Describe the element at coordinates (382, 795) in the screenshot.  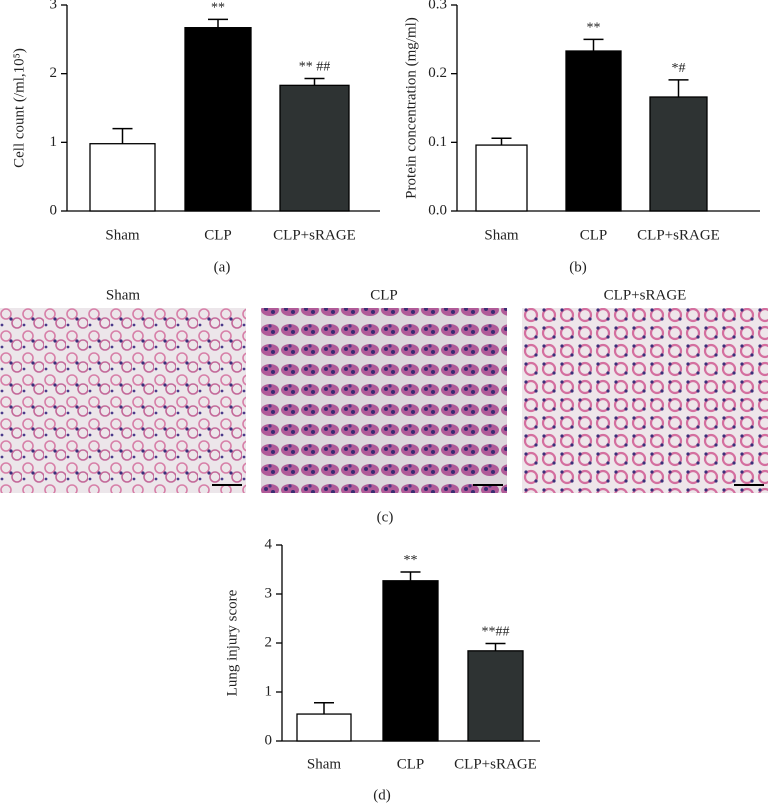
I see `panel-label: (d)` at that location.